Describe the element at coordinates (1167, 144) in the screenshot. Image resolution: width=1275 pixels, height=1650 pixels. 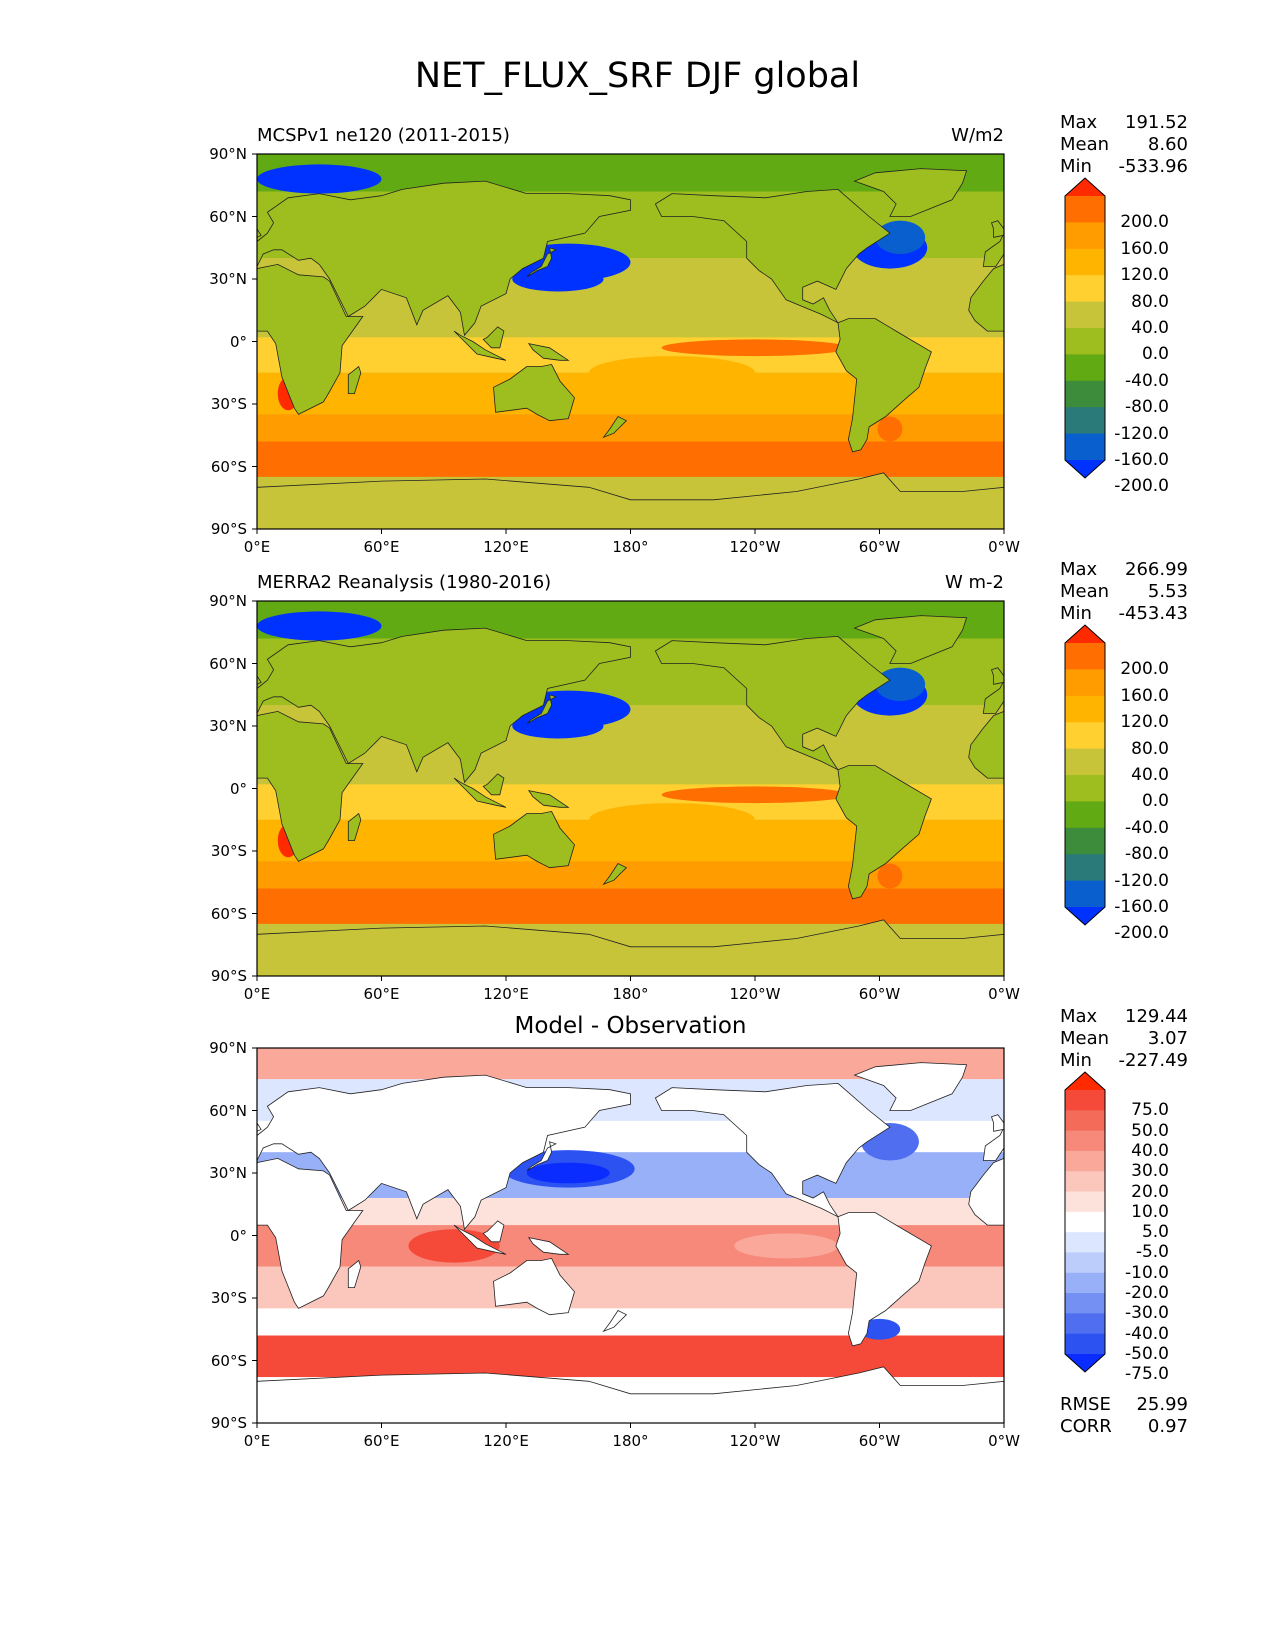
I see `stat-value: 8.60` at that location.